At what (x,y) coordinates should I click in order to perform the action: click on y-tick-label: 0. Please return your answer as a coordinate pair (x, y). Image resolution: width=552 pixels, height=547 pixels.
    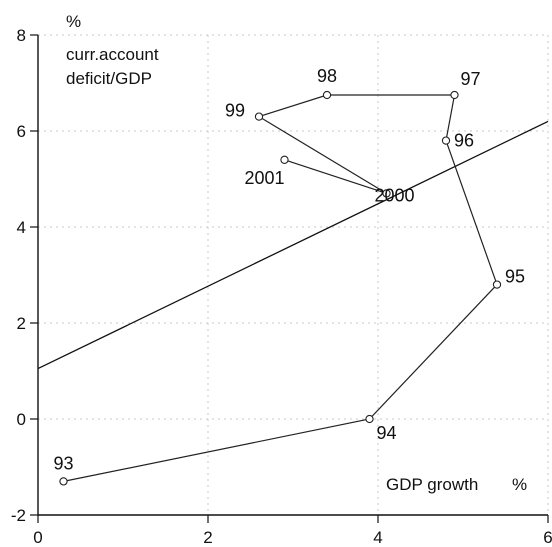
    Looking at the image, I should click on (21, 419).